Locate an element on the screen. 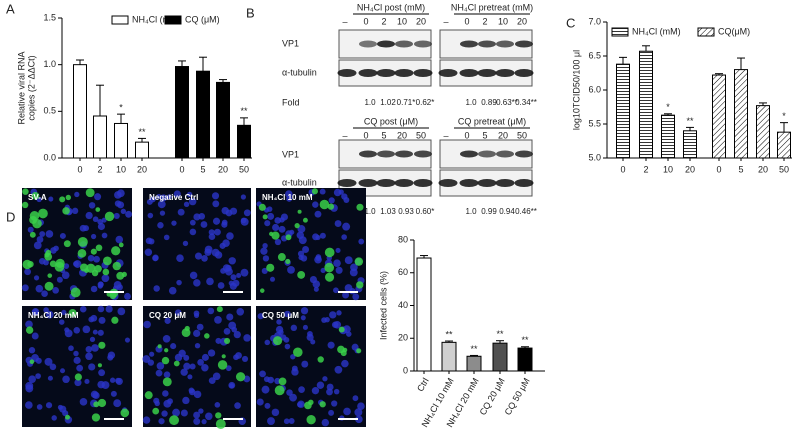 This screenshot has width=796, height=439. lane-label: 2 is located at coordinates (484, 21).